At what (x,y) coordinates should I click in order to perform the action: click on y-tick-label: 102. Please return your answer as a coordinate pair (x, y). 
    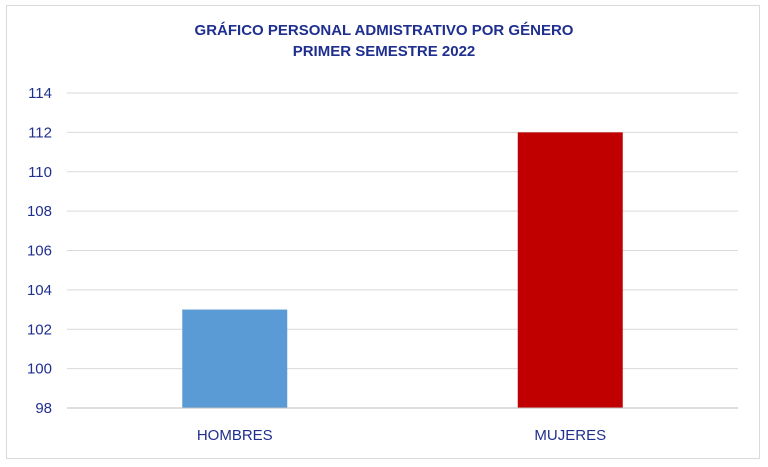
    Looking at the image, I should click on (39, 329).